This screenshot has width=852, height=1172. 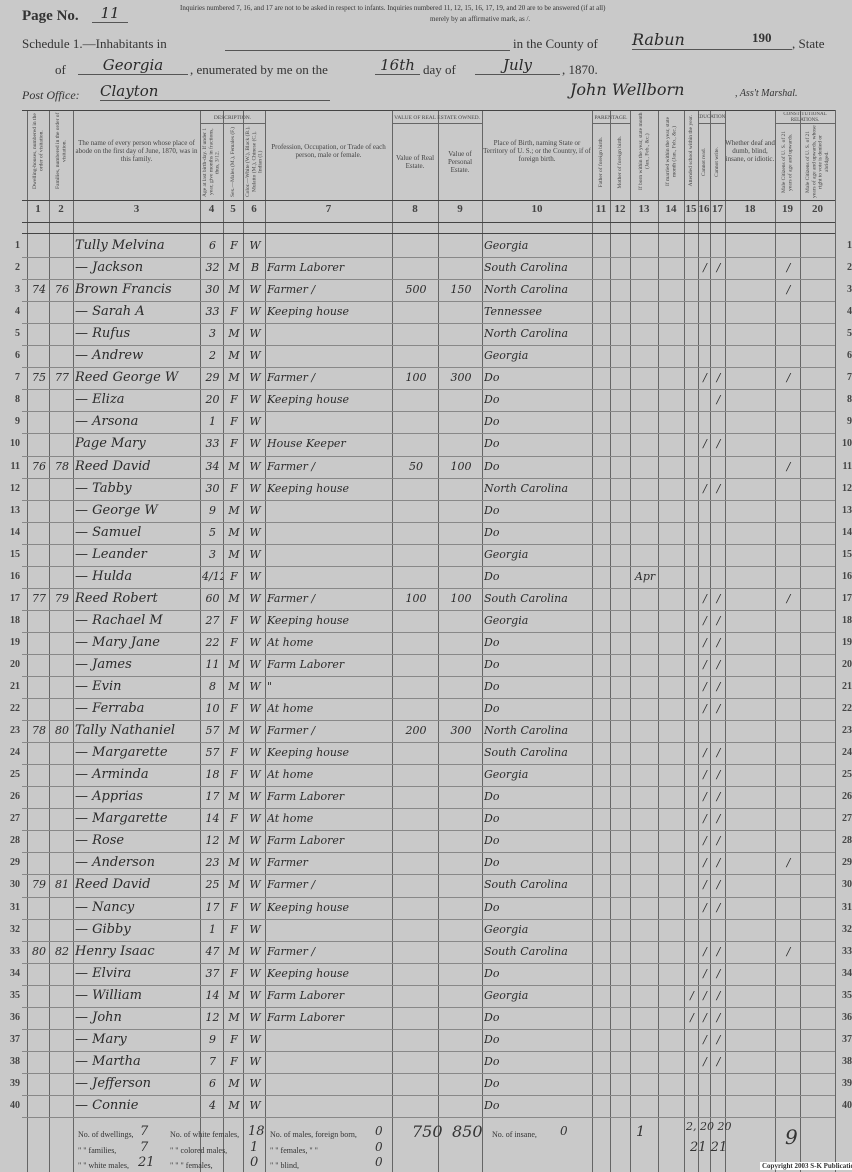 What do you see at coordinates (704, 209) in the screenshot?
I see `column-number: 16` at bounding box center [704, 209].